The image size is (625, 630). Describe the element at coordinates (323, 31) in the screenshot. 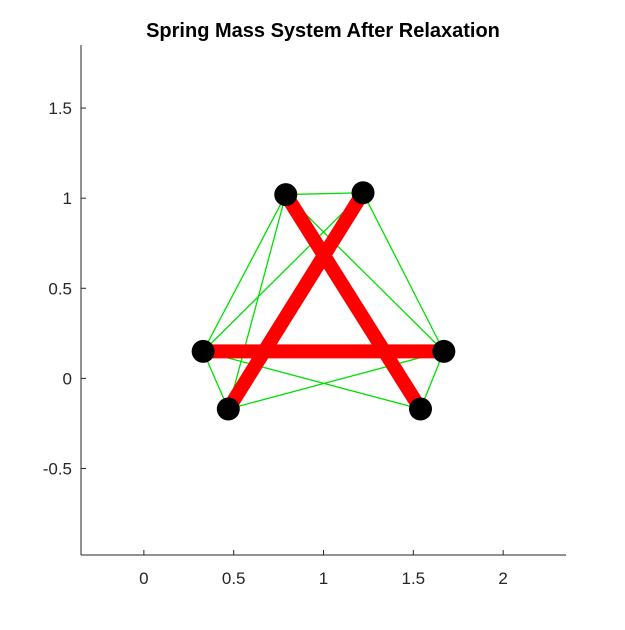

I see `chart-title: Spring Mass System After Relaxation` at that location.